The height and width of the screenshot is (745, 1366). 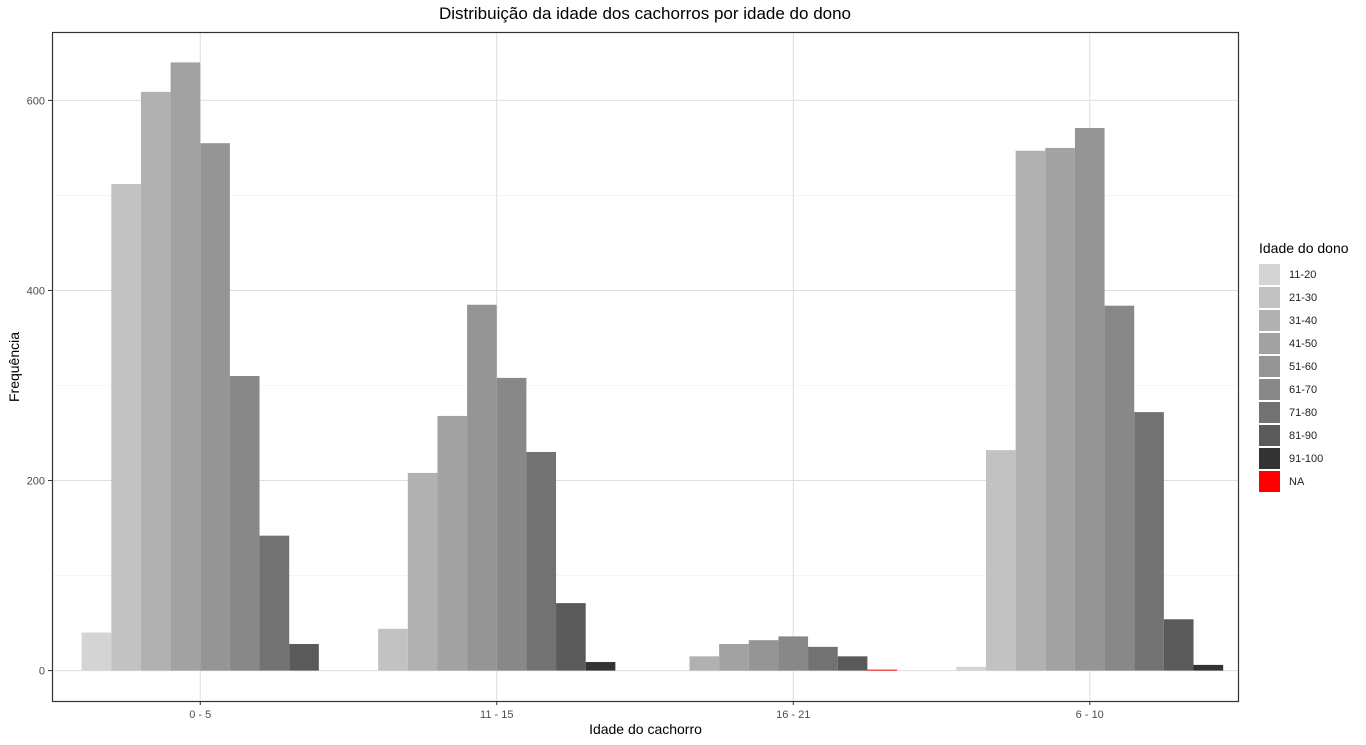 I want to click on legend-label: 11-20, so click(x=1303, y=274).